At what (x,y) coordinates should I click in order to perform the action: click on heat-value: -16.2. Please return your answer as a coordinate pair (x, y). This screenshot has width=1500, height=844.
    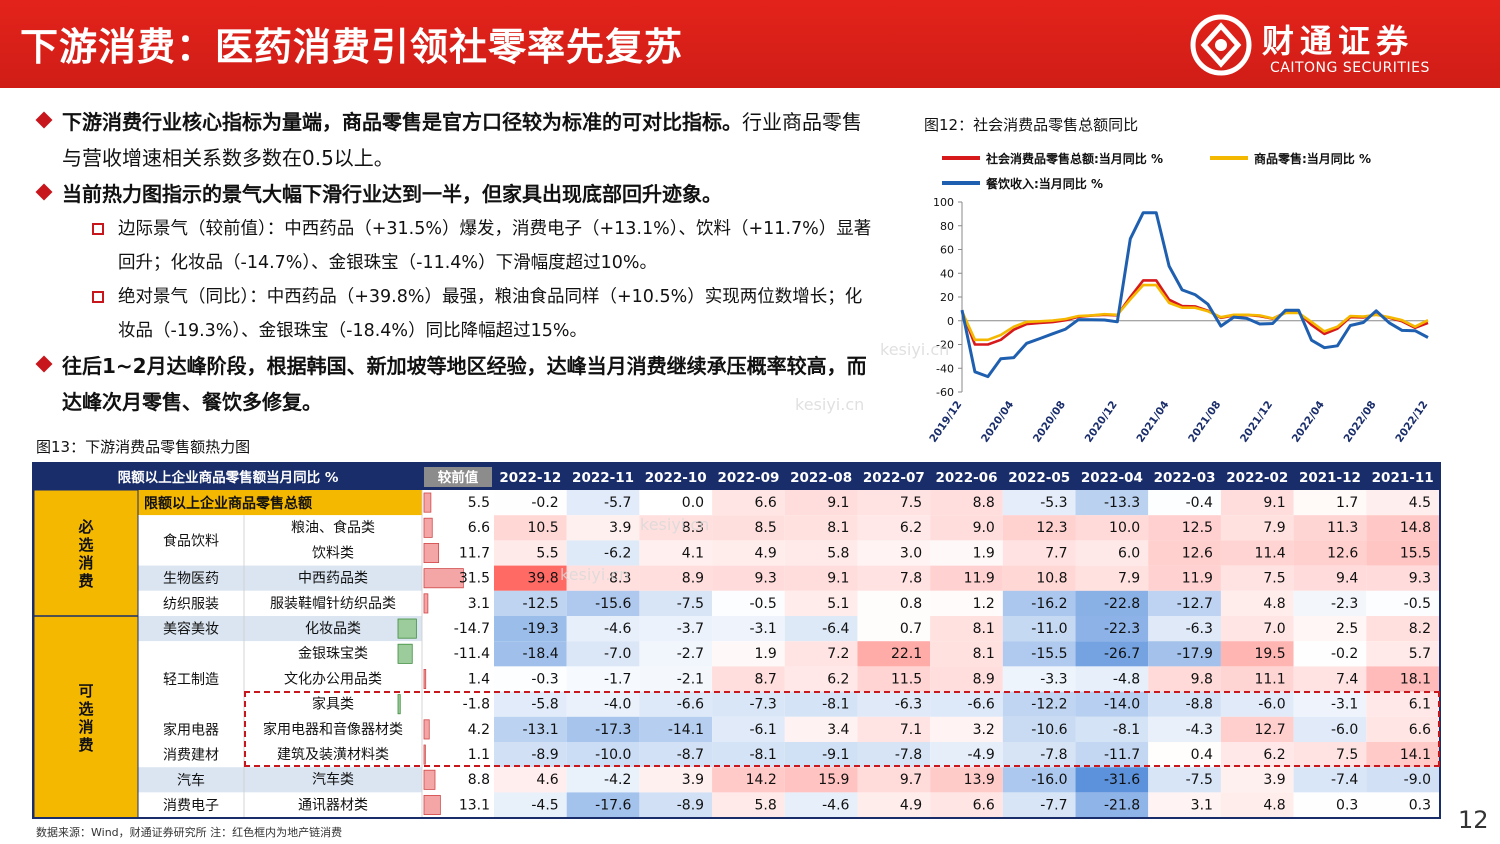
    Looking at the image, I should click on (1049, 604).